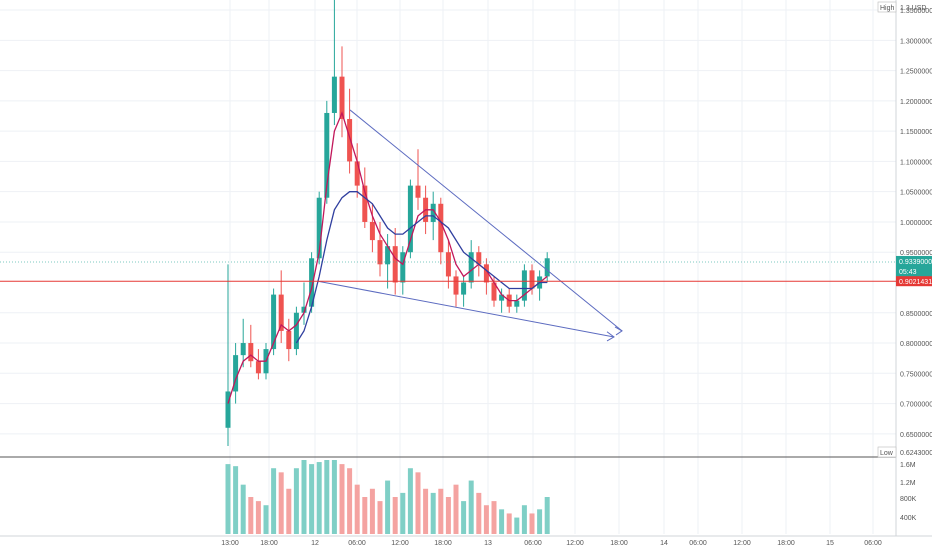 This screenshot has width=932, height=555. I want to click on time-tick-label: 13:00, so click(230, 543).